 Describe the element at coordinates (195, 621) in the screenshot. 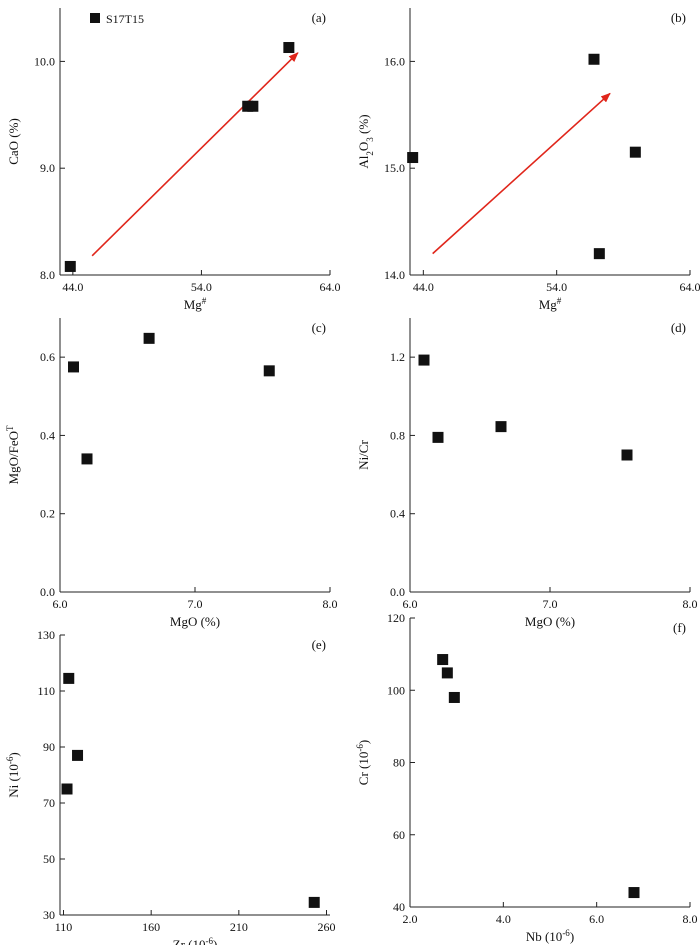

I see `x-axis-title-c: MgO (%)` at that location.